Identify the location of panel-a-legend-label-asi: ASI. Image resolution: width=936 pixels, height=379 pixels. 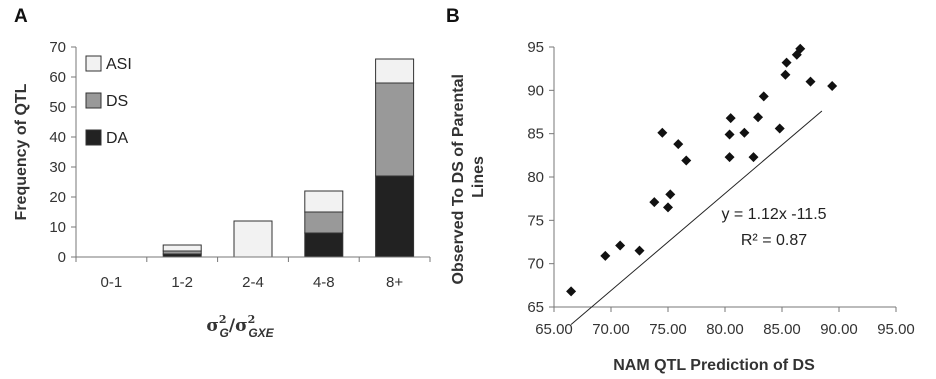
(119, 64).